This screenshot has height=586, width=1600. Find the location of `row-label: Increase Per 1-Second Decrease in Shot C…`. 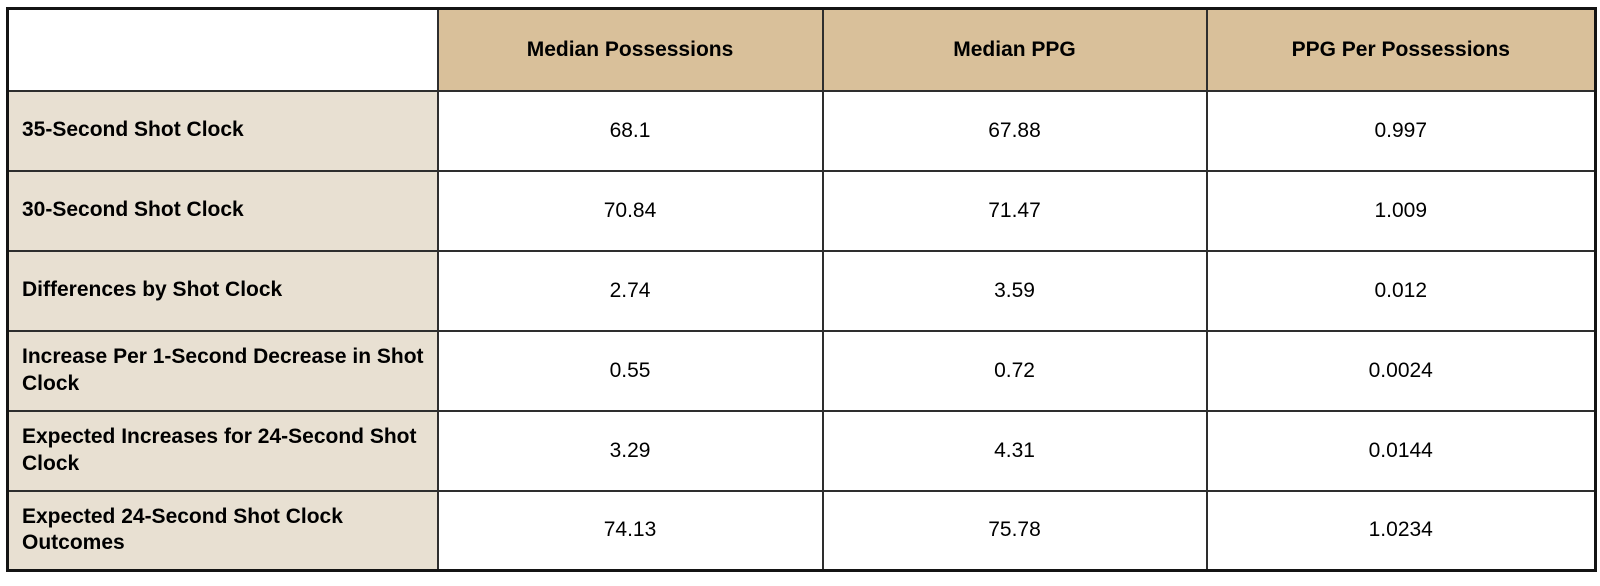

row-label: Increase Per 1-Second Decrease in Shot C… is located at coordinates (222, 370).